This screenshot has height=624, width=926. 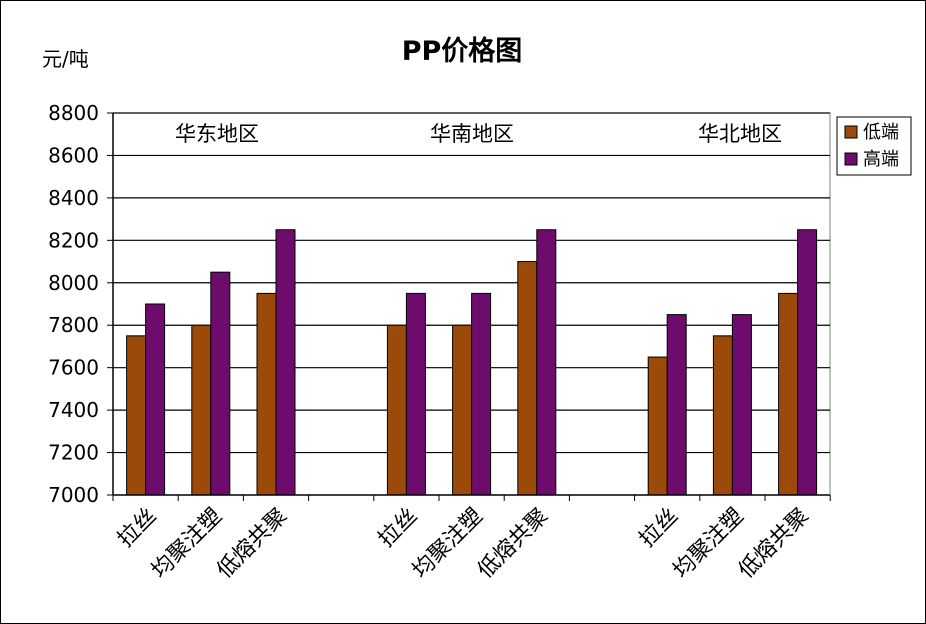 What do you see at coordinates (65, 59) in the screenshot?
I see `y-axis-unit-label: 元/吨` at bounding box center [65, 59].